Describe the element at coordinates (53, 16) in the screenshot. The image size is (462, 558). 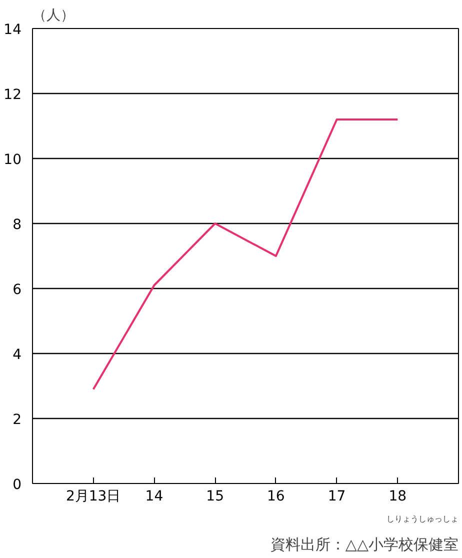
I see `y-axis-title: （人）` at that location.